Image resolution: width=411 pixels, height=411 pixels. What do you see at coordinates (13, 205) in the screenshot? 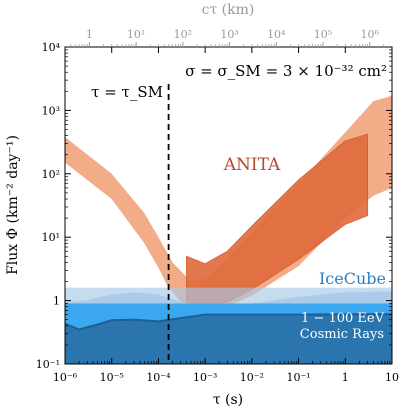
I see `y-axis-label: Flux Φ (km⁻² day⁻¹)` at bounding box center [13, 205].